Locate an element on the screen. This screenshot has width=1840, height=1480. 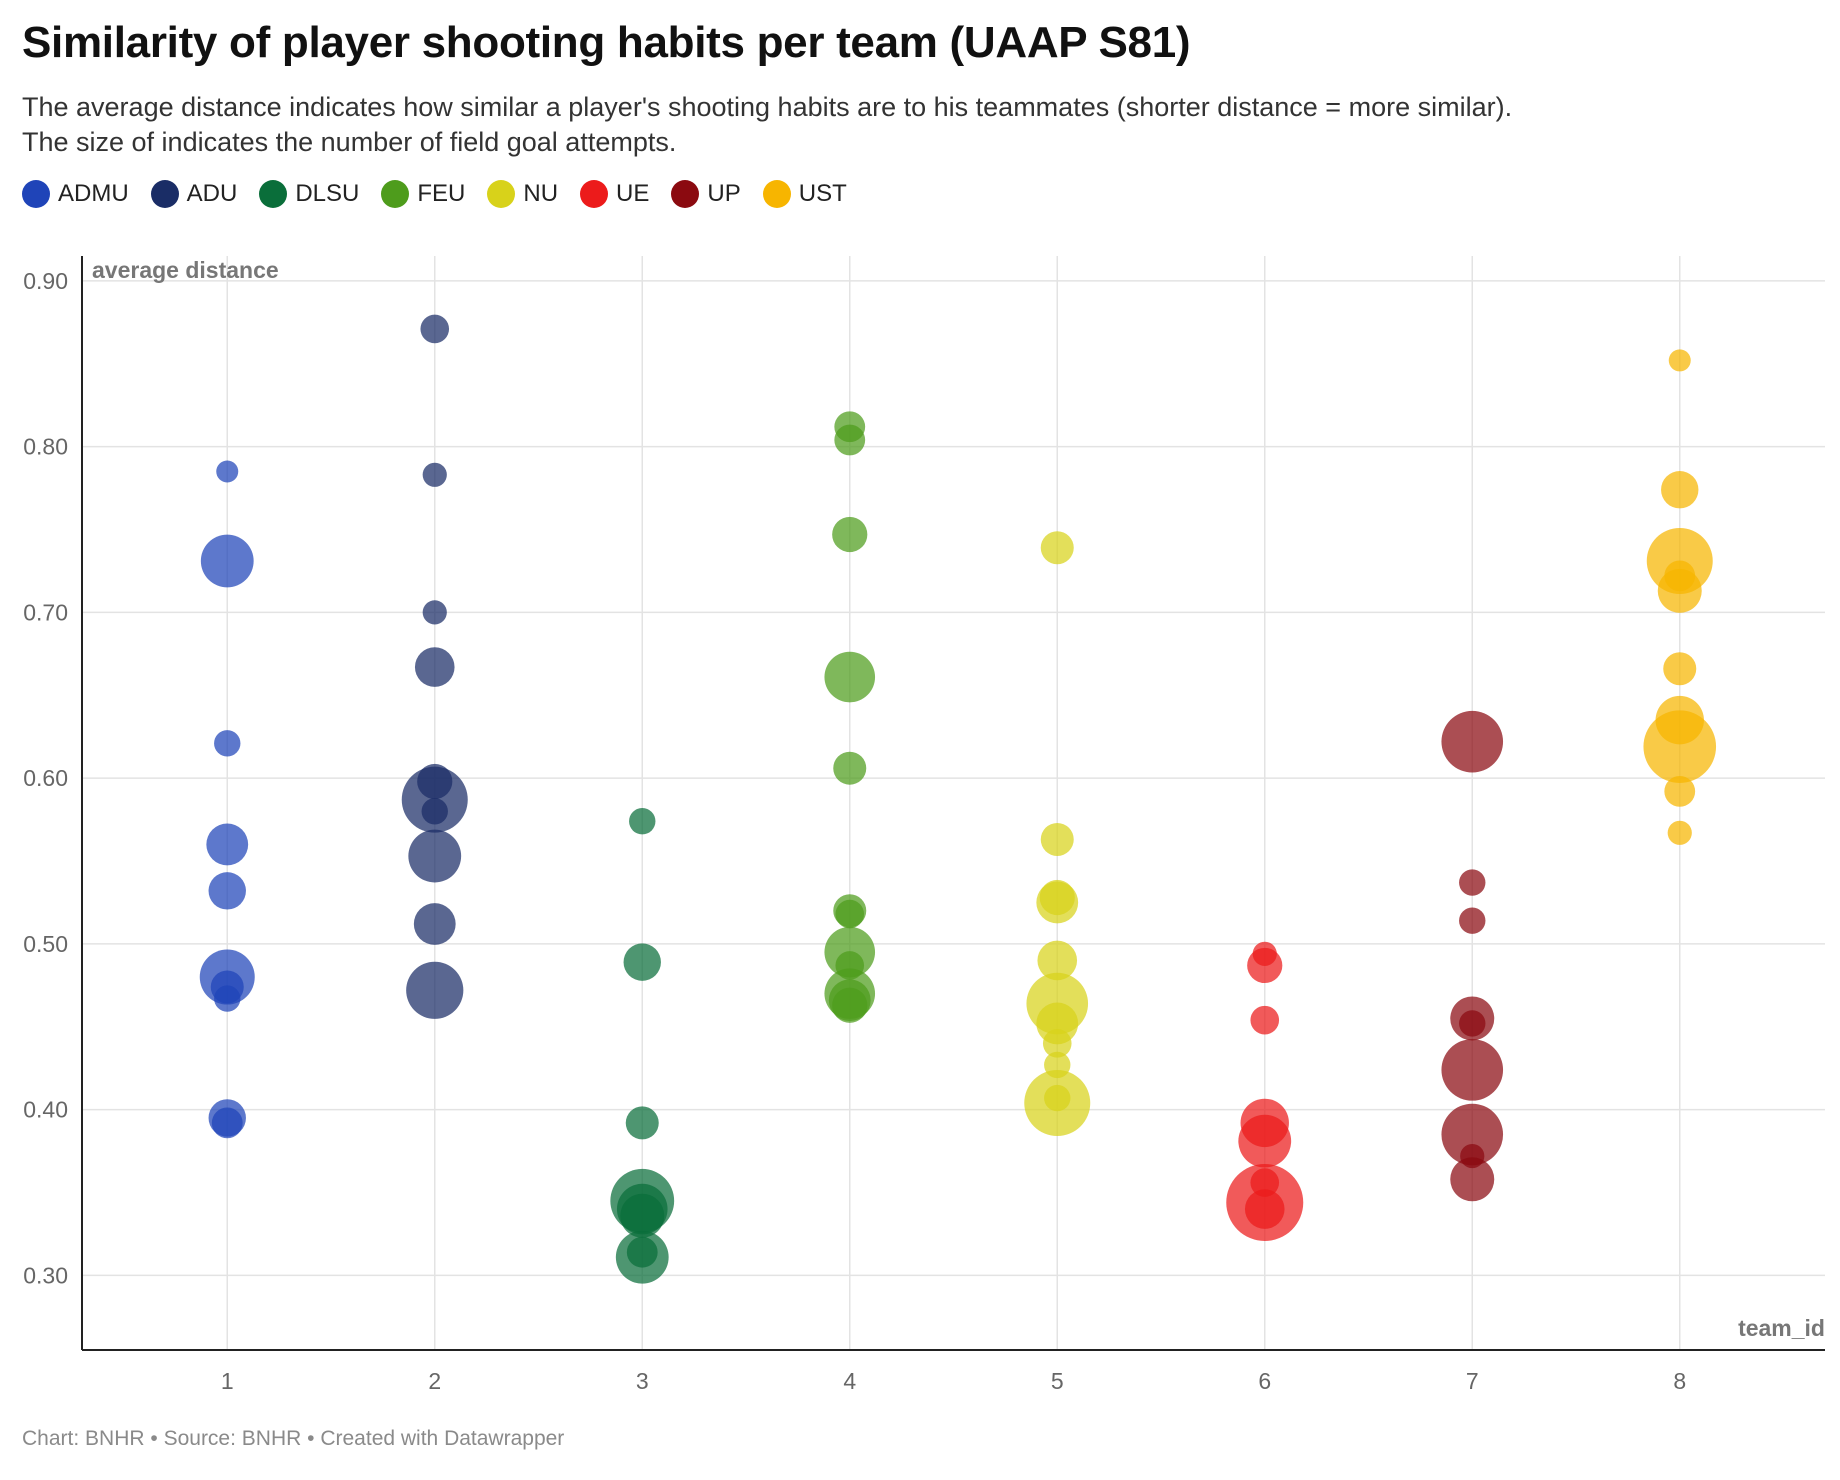
legend-label: UP is located at coordinates (724, 193).